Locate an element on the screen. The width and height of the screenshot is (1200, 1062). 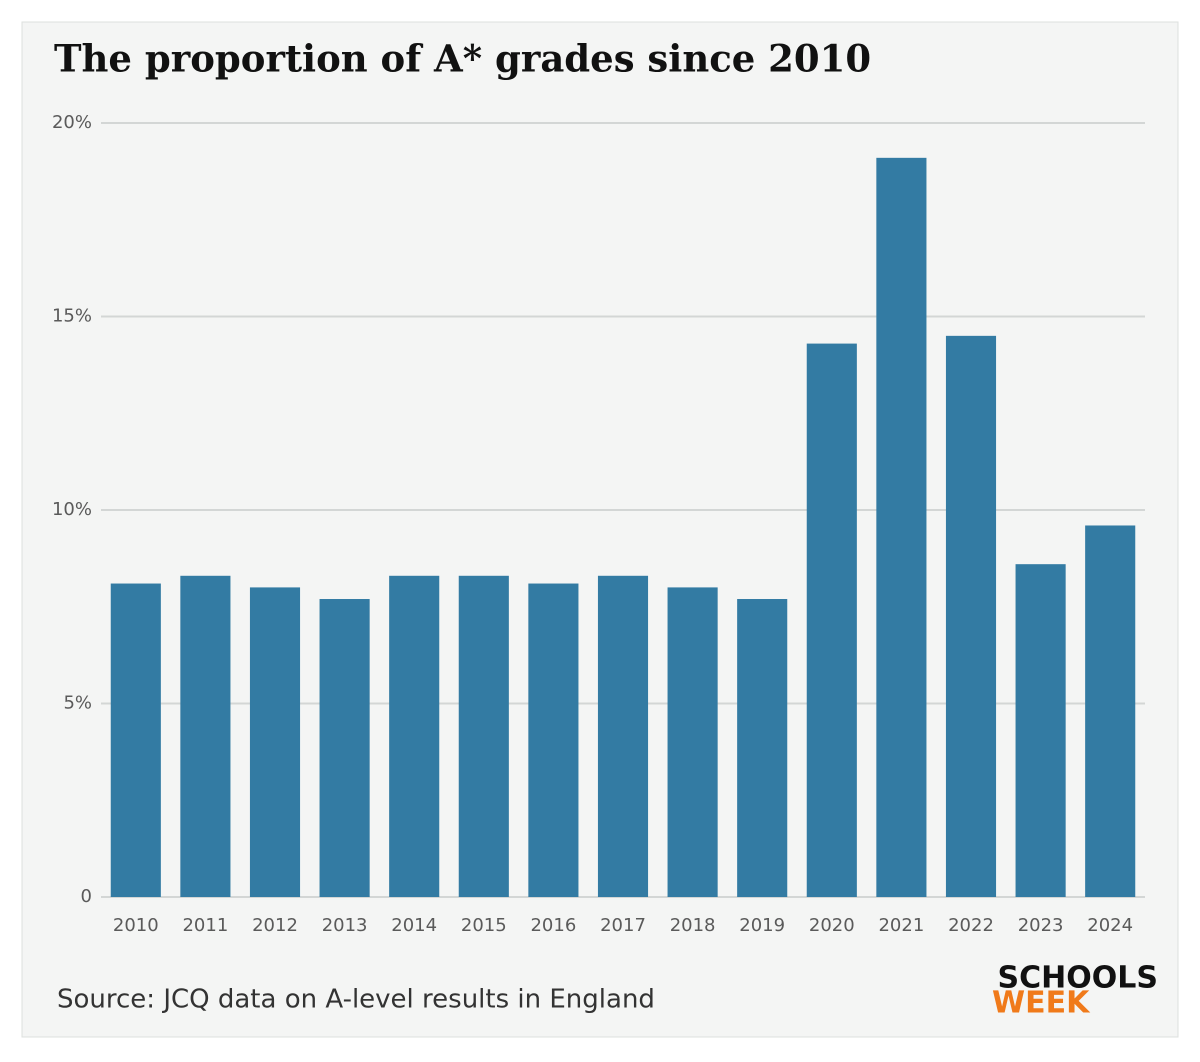
x-tick-label: 2012 is located at coordinates (275, 925).